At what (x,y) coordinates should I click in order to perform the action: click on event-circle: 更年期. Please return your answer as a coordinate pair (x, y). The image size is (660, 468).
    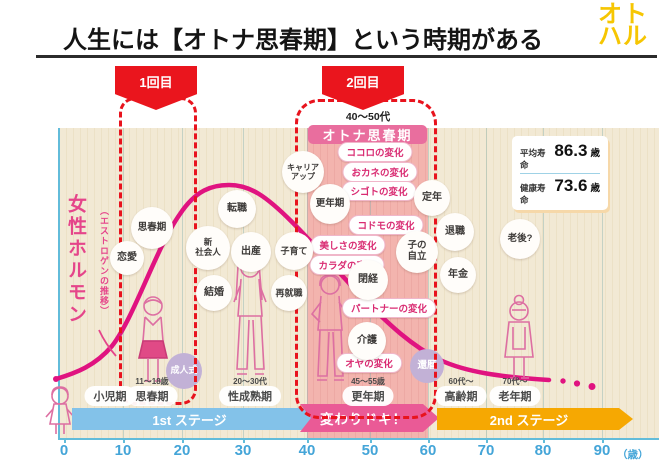
    Looking at the image, I should click on (330, 204).